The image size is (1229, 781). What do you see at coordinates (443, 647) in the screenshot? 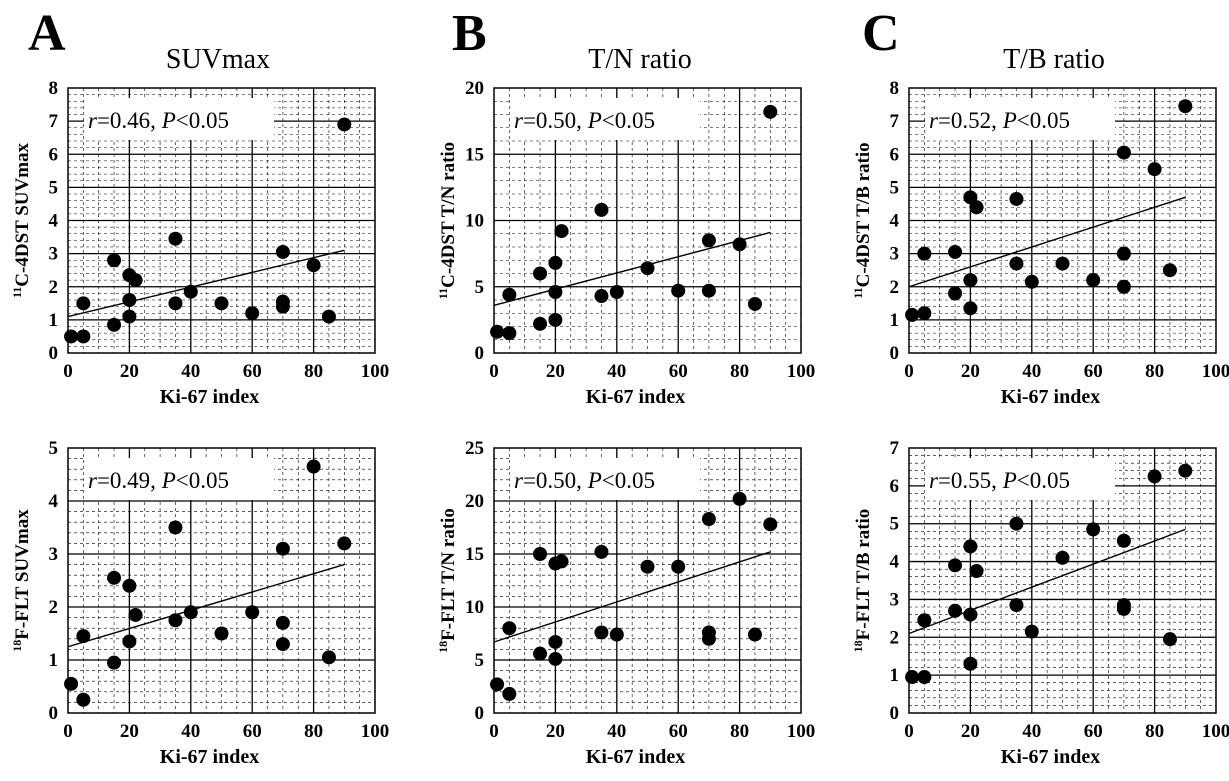
I see `isotope-superscript: 18` at bounding box center [443, 647].